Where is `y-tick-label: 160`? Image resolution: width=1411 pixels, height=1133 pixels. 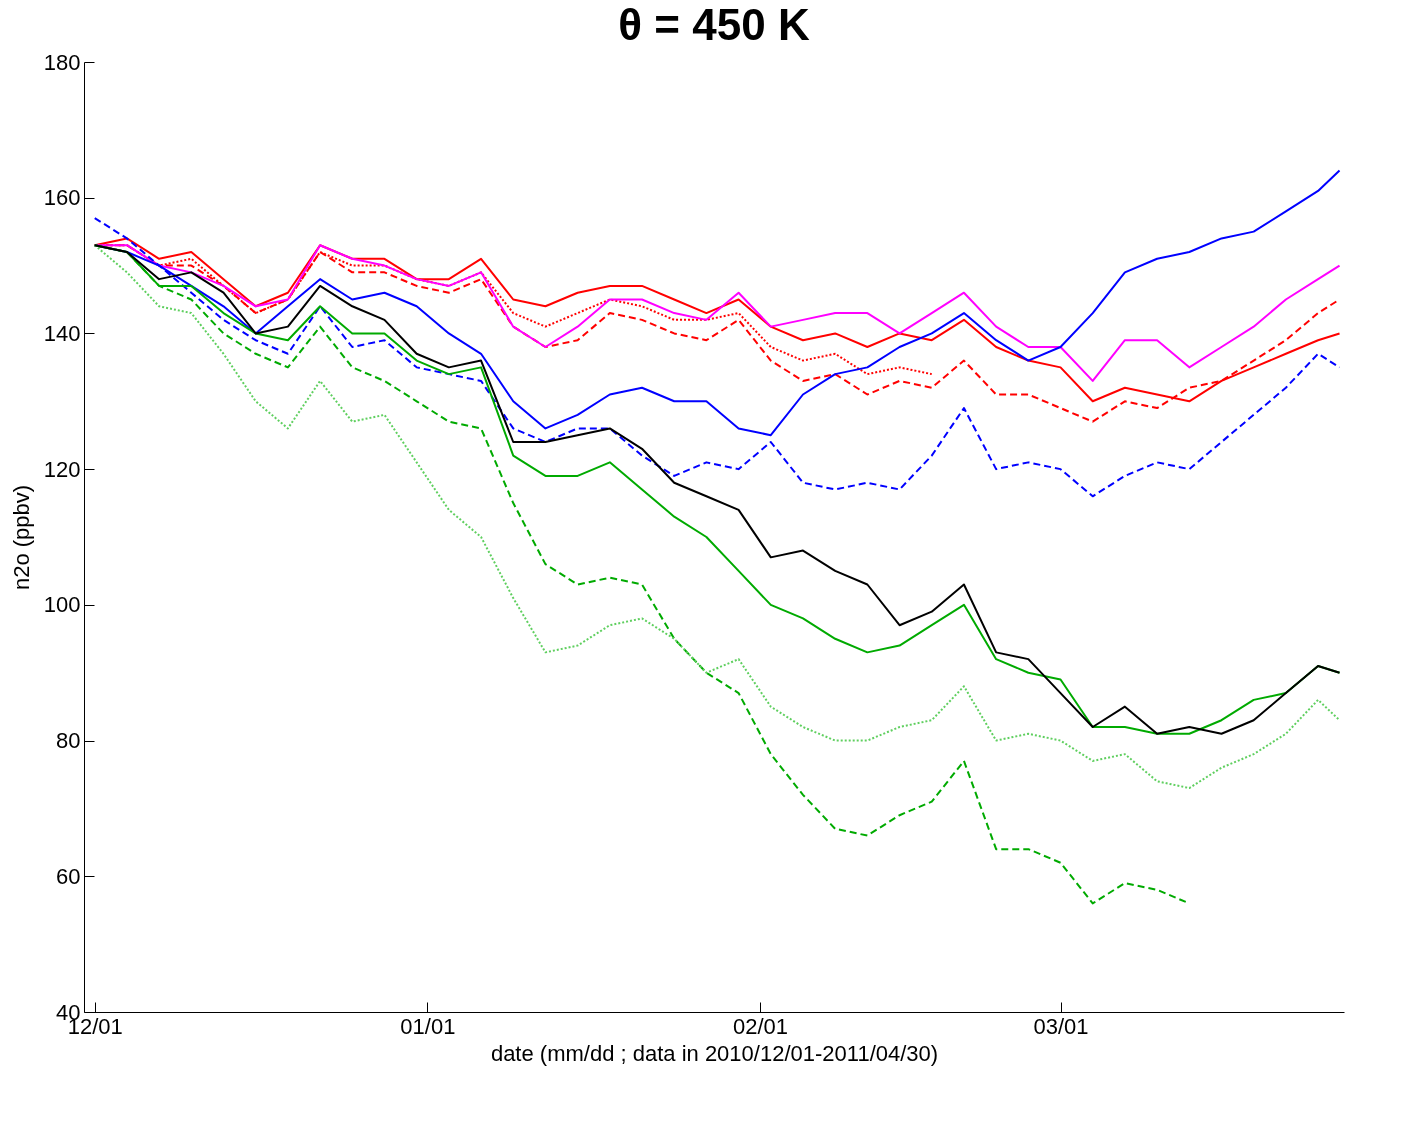 y-tick-label: 160 is located at coordinates (62, 198).